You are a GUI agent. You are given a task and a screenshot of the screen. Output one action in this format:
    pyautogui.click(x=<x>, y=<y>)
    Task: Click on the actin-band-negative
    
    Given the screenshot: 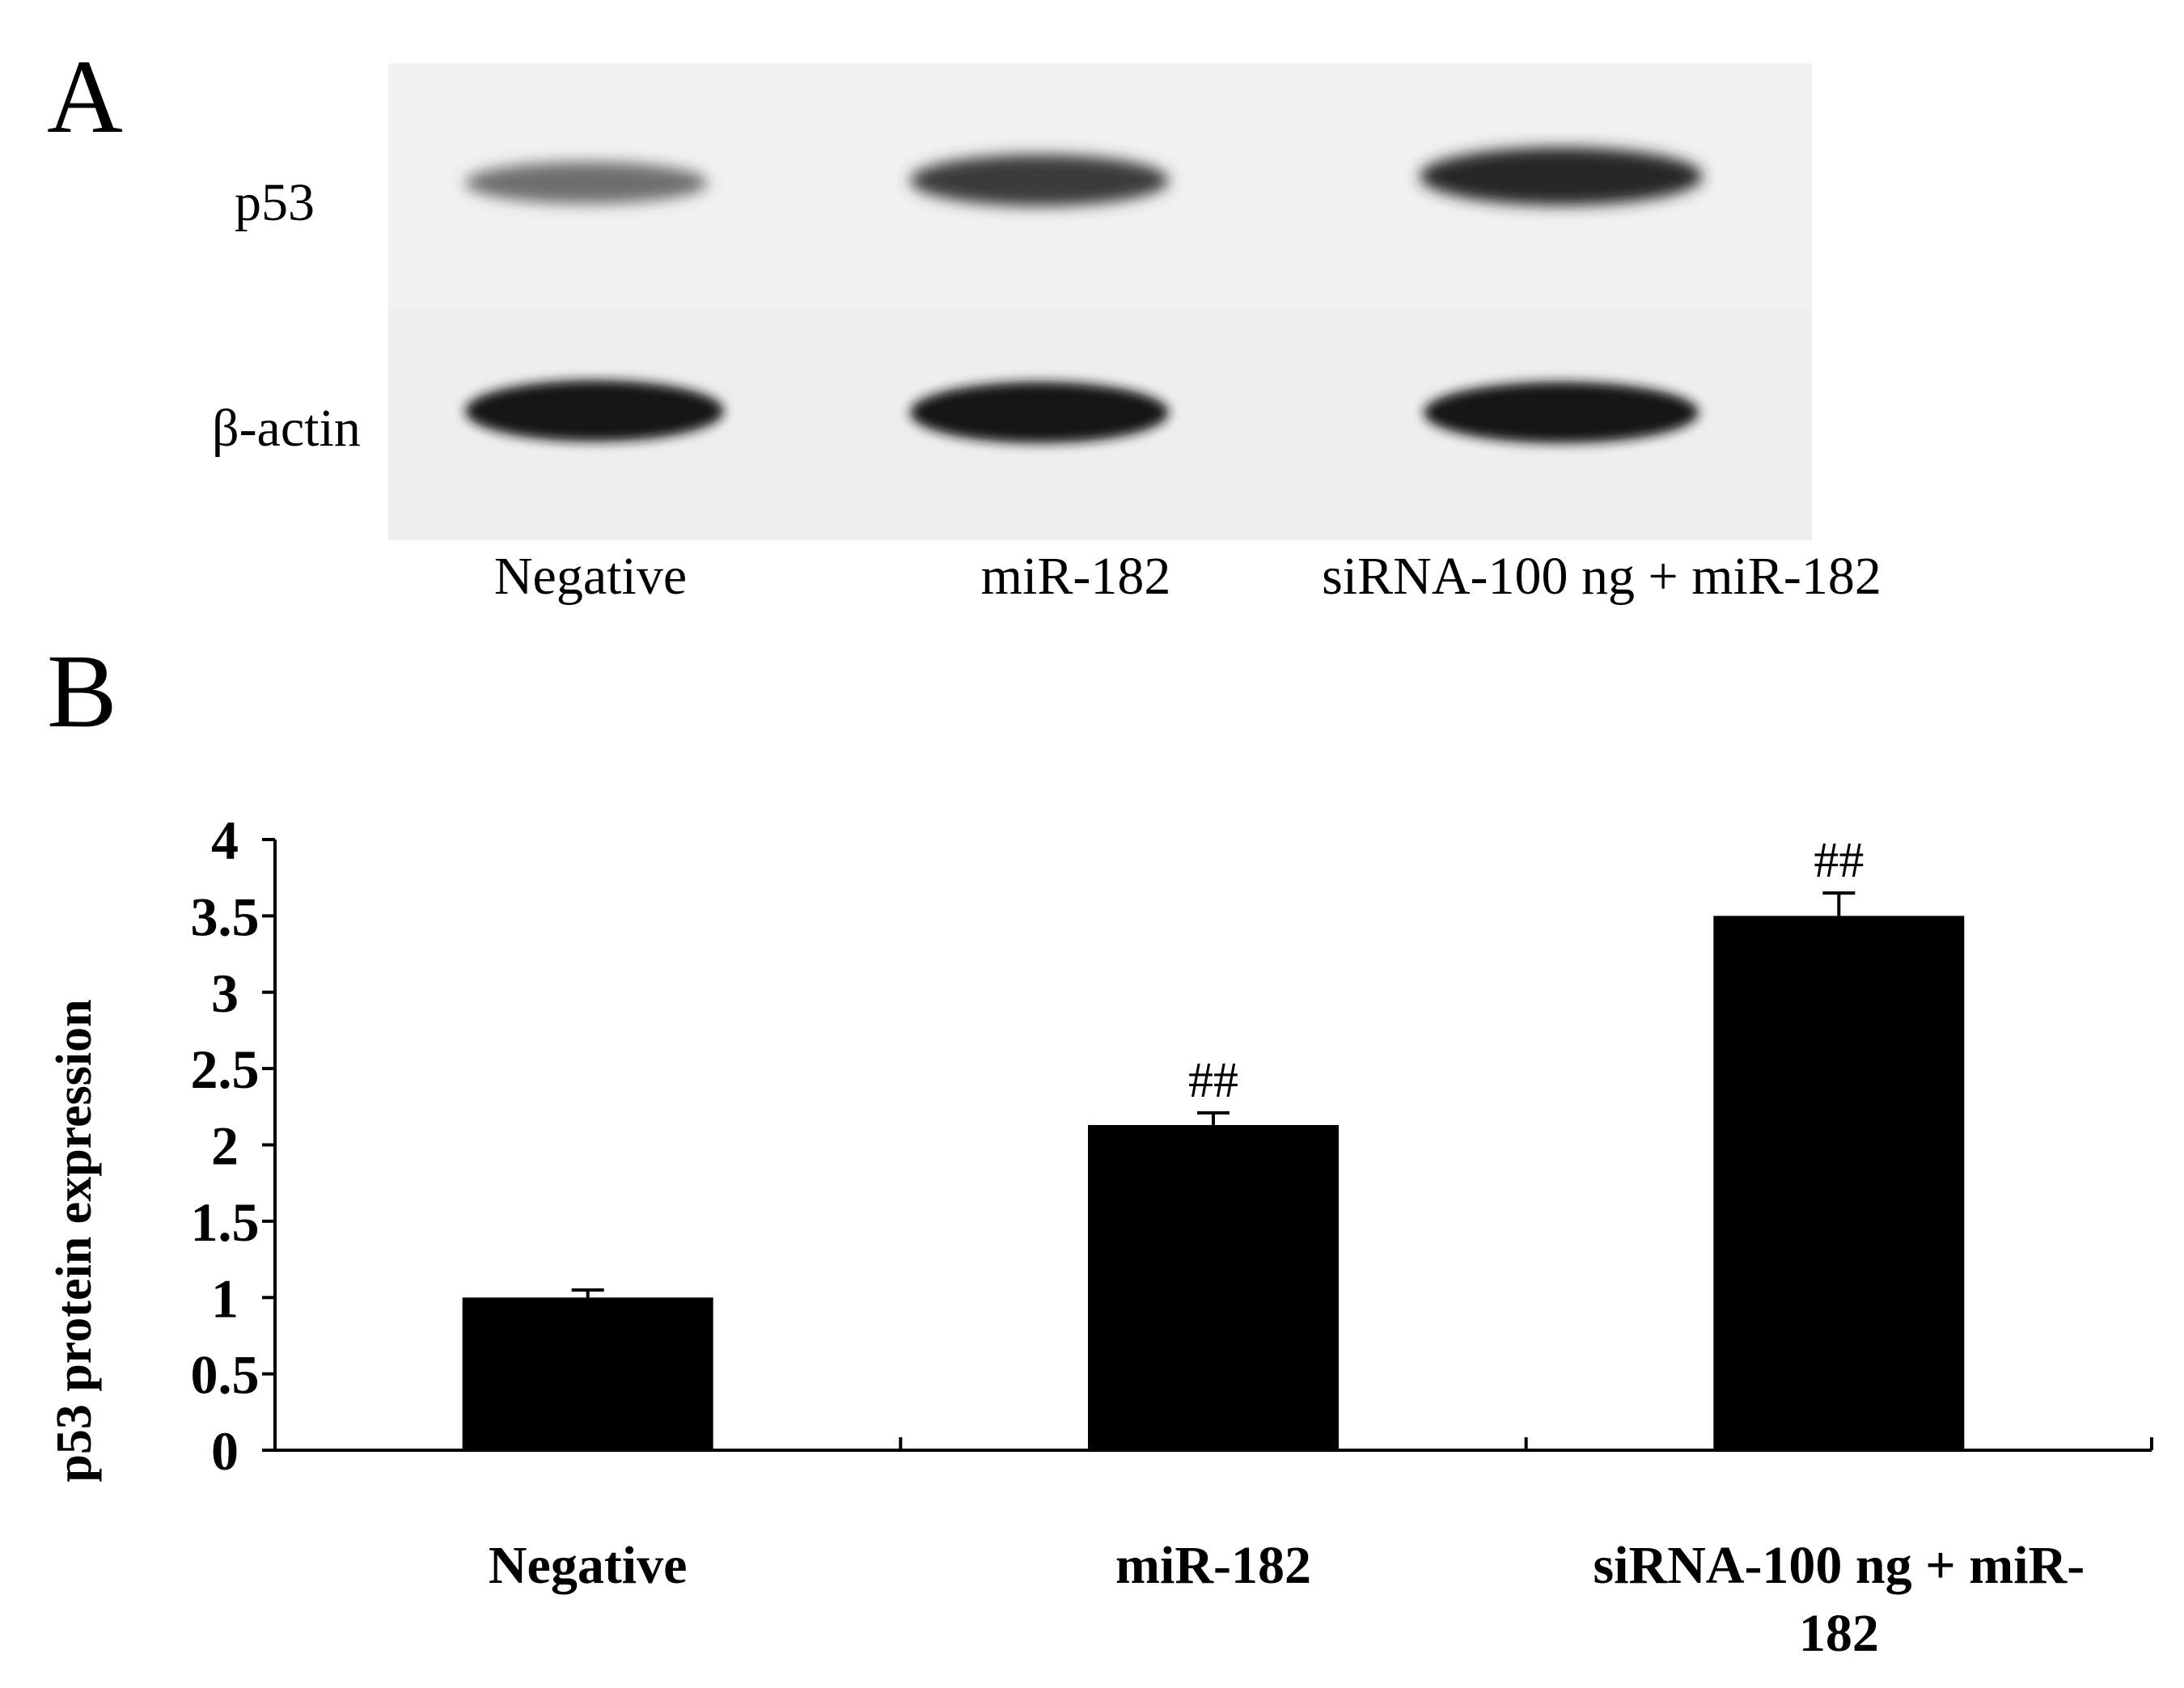 What is the action you would take?
    pyautogui.click(x=594, y=411)
    